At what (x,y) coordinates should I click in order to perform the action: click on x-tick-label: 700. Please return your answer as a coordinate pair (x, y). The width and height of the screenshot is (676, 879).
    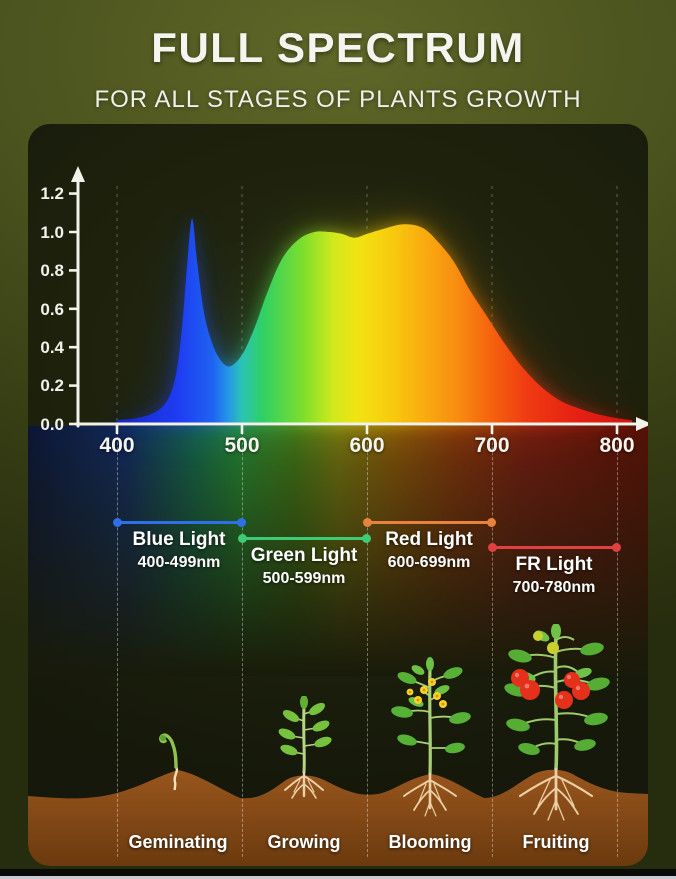
    Looking at the image, I should click on (492, 445).